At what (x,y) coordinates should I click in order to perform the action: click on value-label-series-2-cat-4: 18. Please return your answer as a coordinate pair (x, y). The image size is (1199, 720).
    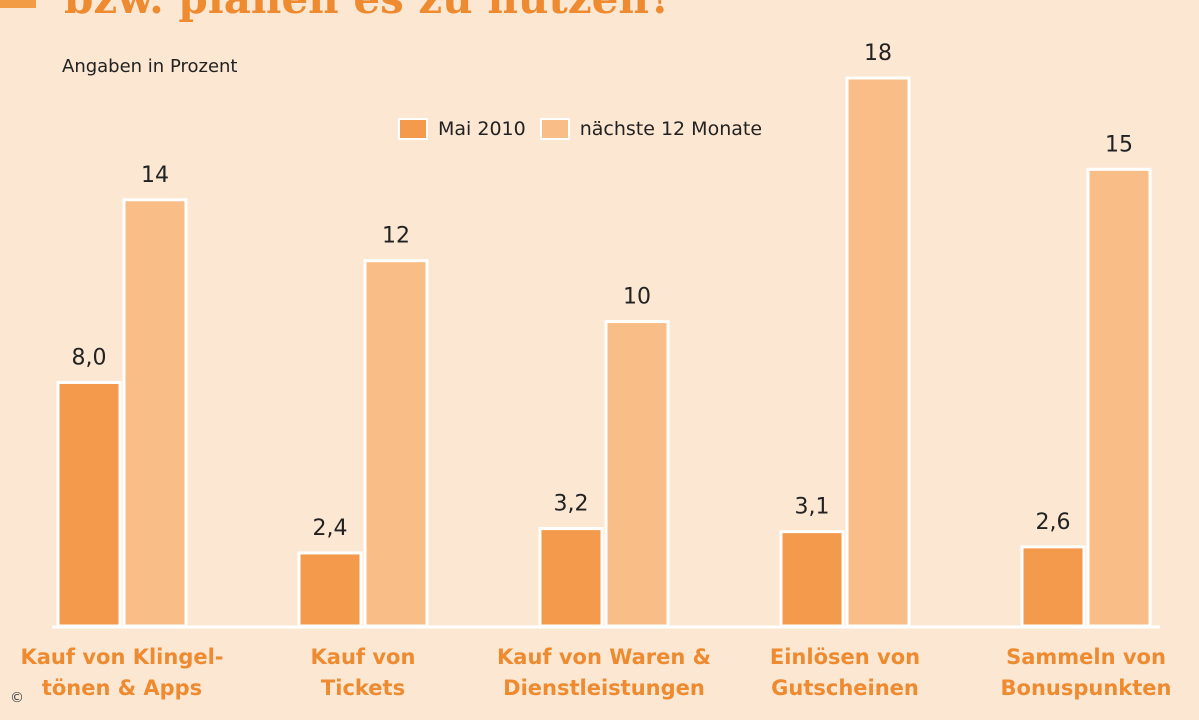
    Looking at the image, I should click on (878, 53).